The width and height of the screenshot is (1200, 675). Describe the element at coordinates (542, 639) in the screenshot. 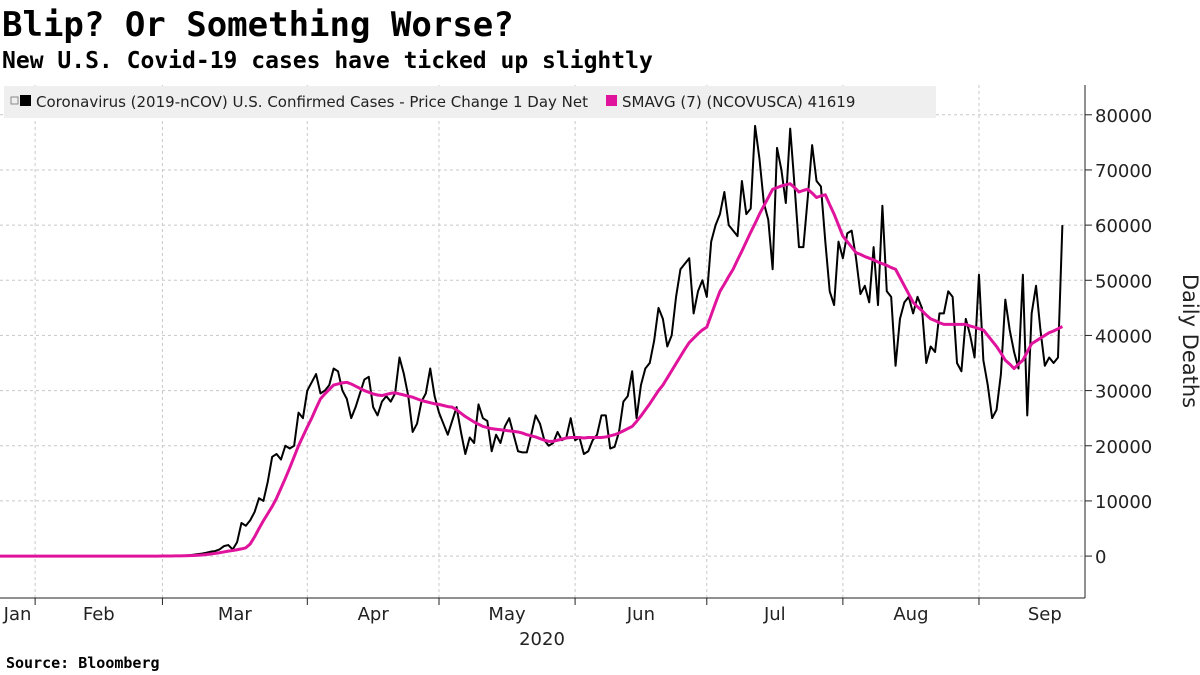

I see `x-axis-title: 2020` at that location.